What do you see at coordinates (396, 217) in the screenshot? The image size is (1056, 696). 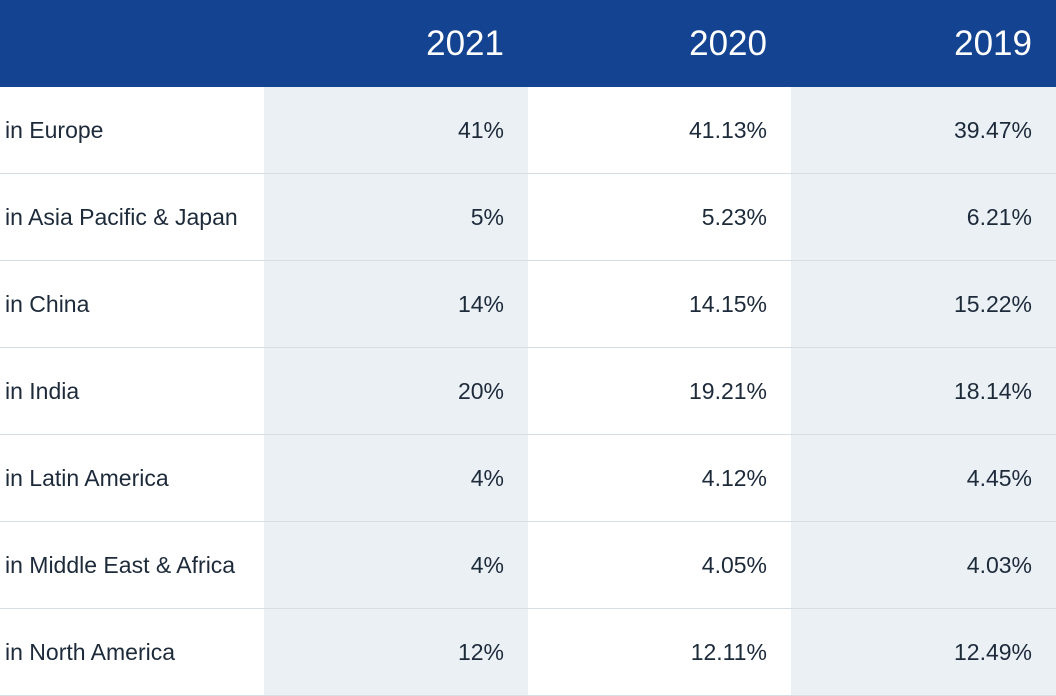 I see `cell-2021: 5%` at bounding box center [396, 217].